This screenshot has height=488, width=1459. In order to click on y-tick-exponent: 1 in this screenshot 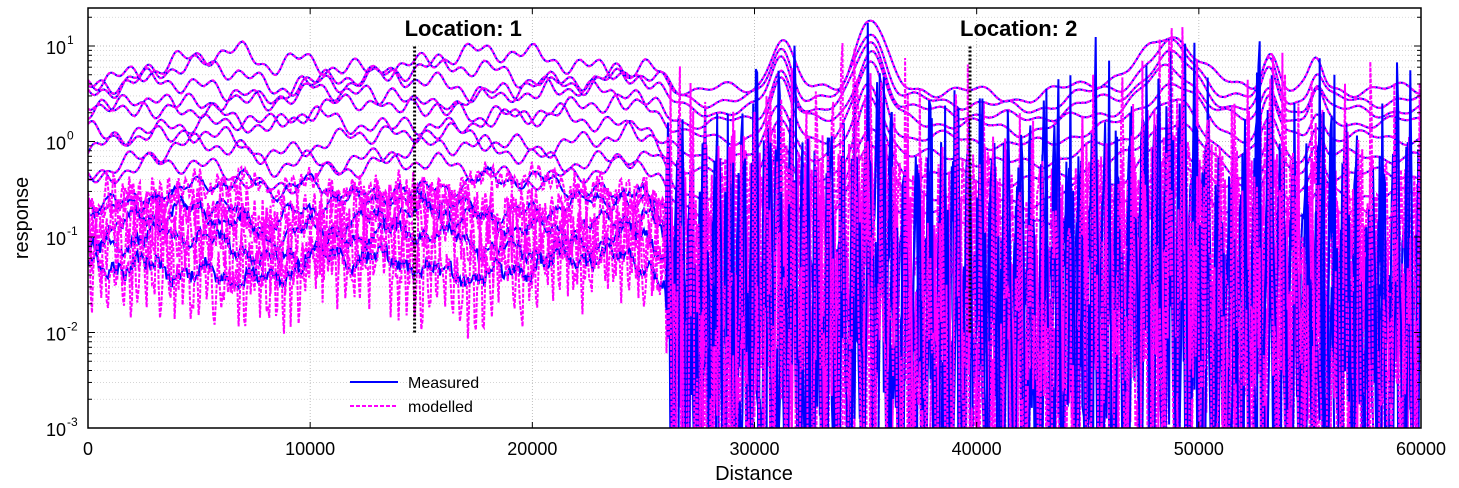, I will do `click(70, 40)`.